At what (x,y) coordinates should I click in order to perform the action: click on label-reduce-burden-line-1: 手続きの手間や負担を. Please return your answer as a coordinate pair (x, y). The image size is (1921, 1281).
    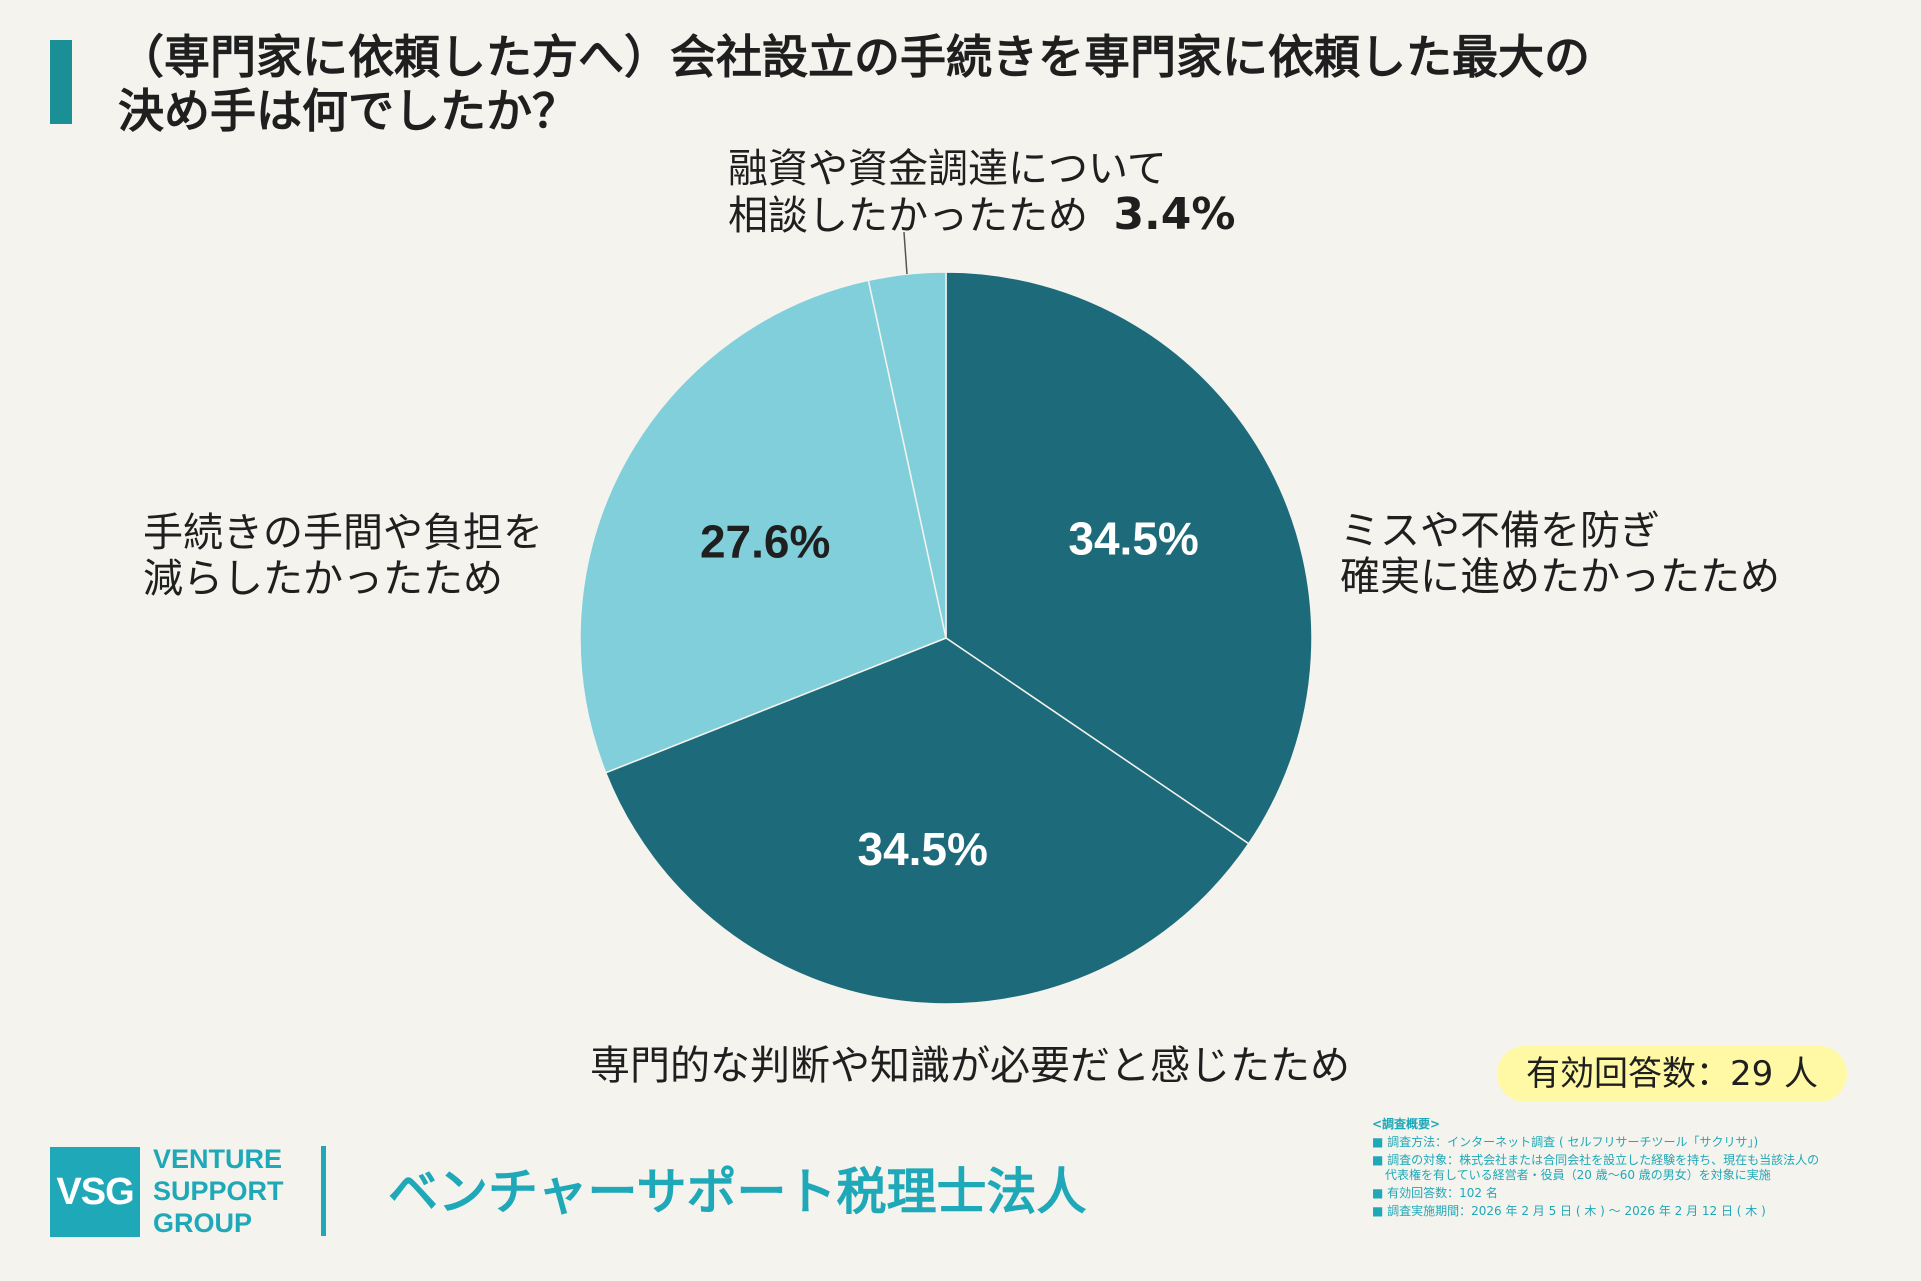
    Looking at the image, I should click on (343, 533).